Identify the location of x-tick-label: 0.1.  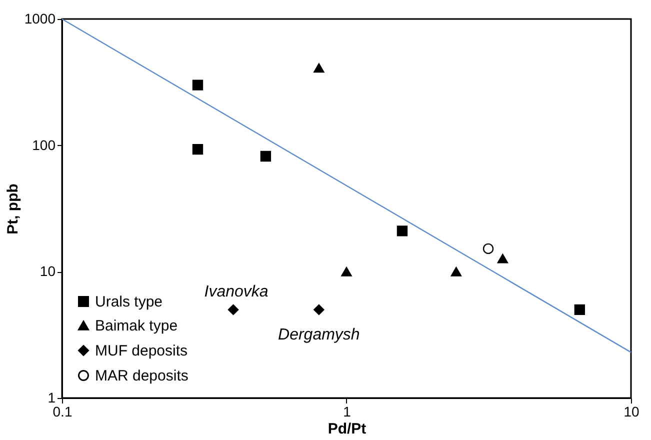
(62, 412).